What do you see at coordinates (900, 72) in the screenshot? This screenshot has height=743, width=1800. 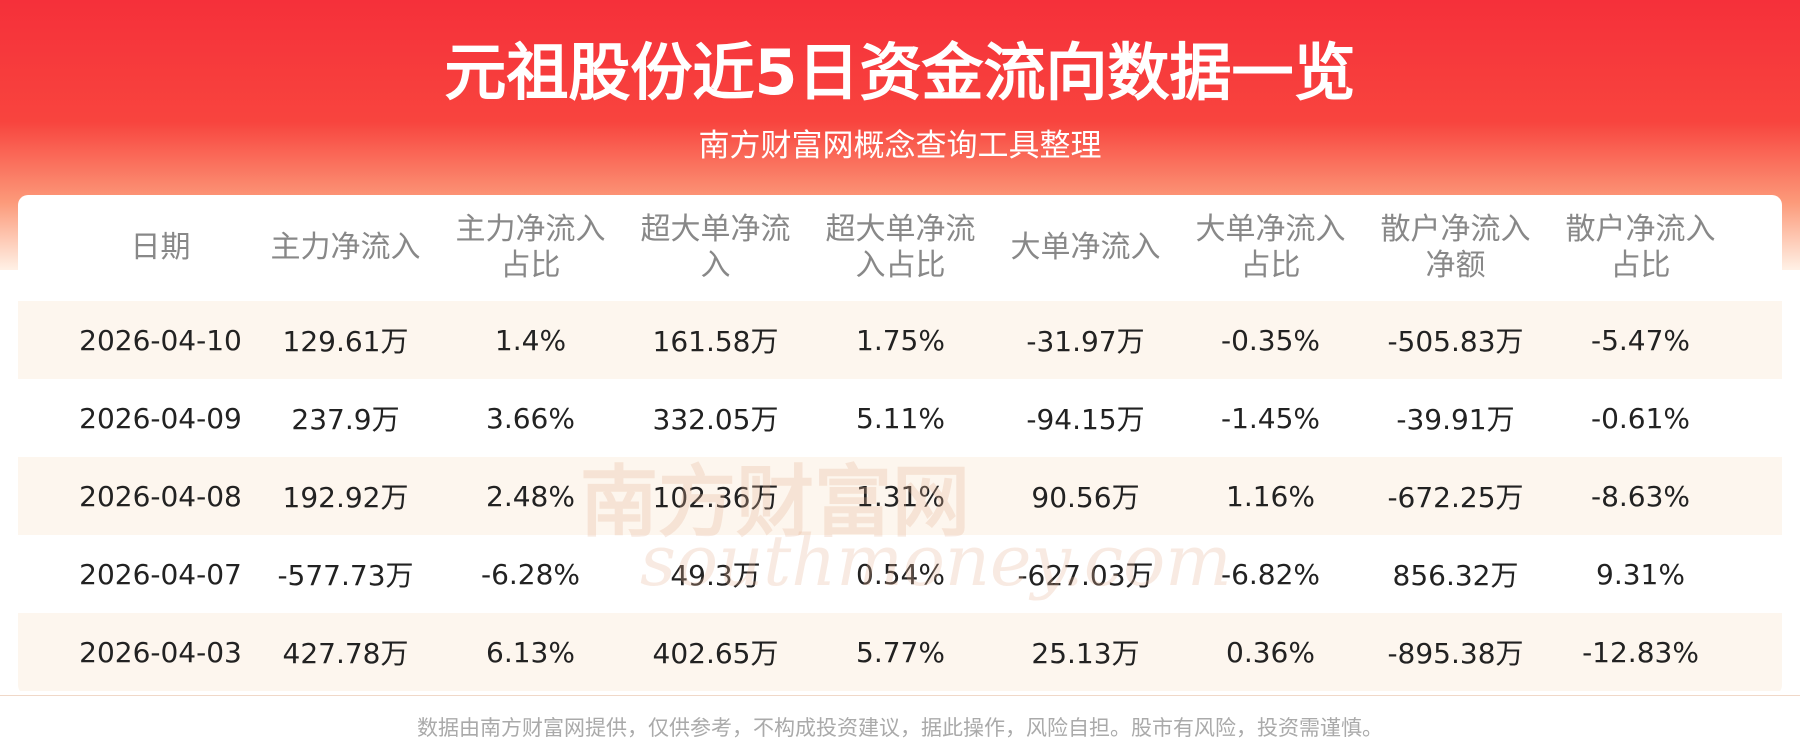 I see `title: 元祖股份近5日资金流向数据一览` at bounding box center [900, 72].